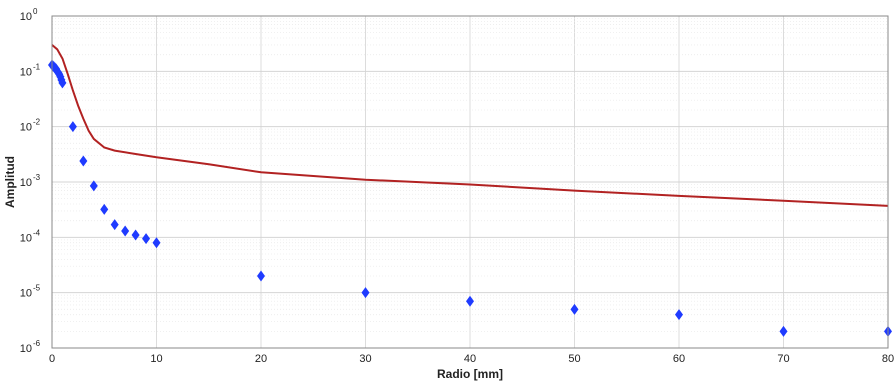 The height and width of the screenshot is (390, 895). Describe the element at coordinates (156, 359) in the screenshot. I see `x-tick-label: 10` at that location.